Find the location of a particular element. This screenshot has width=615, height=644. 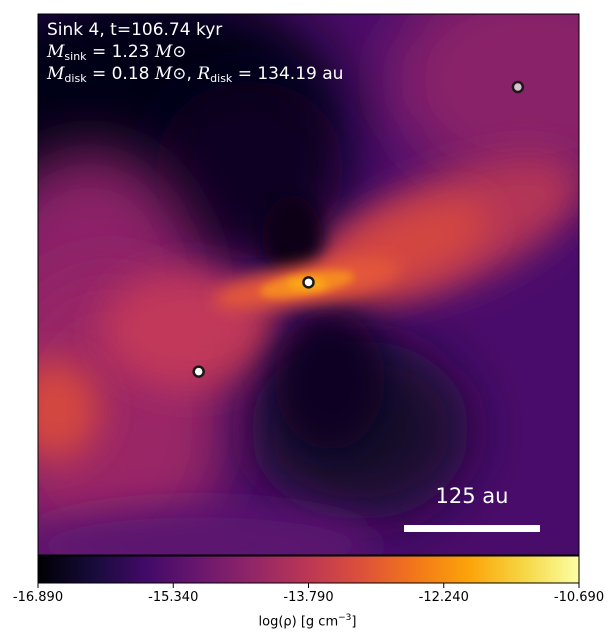

disk-label: Mdisk = 0.18 M⊙, Rdisk = 134.19 au is located at coordinates (195, 74).